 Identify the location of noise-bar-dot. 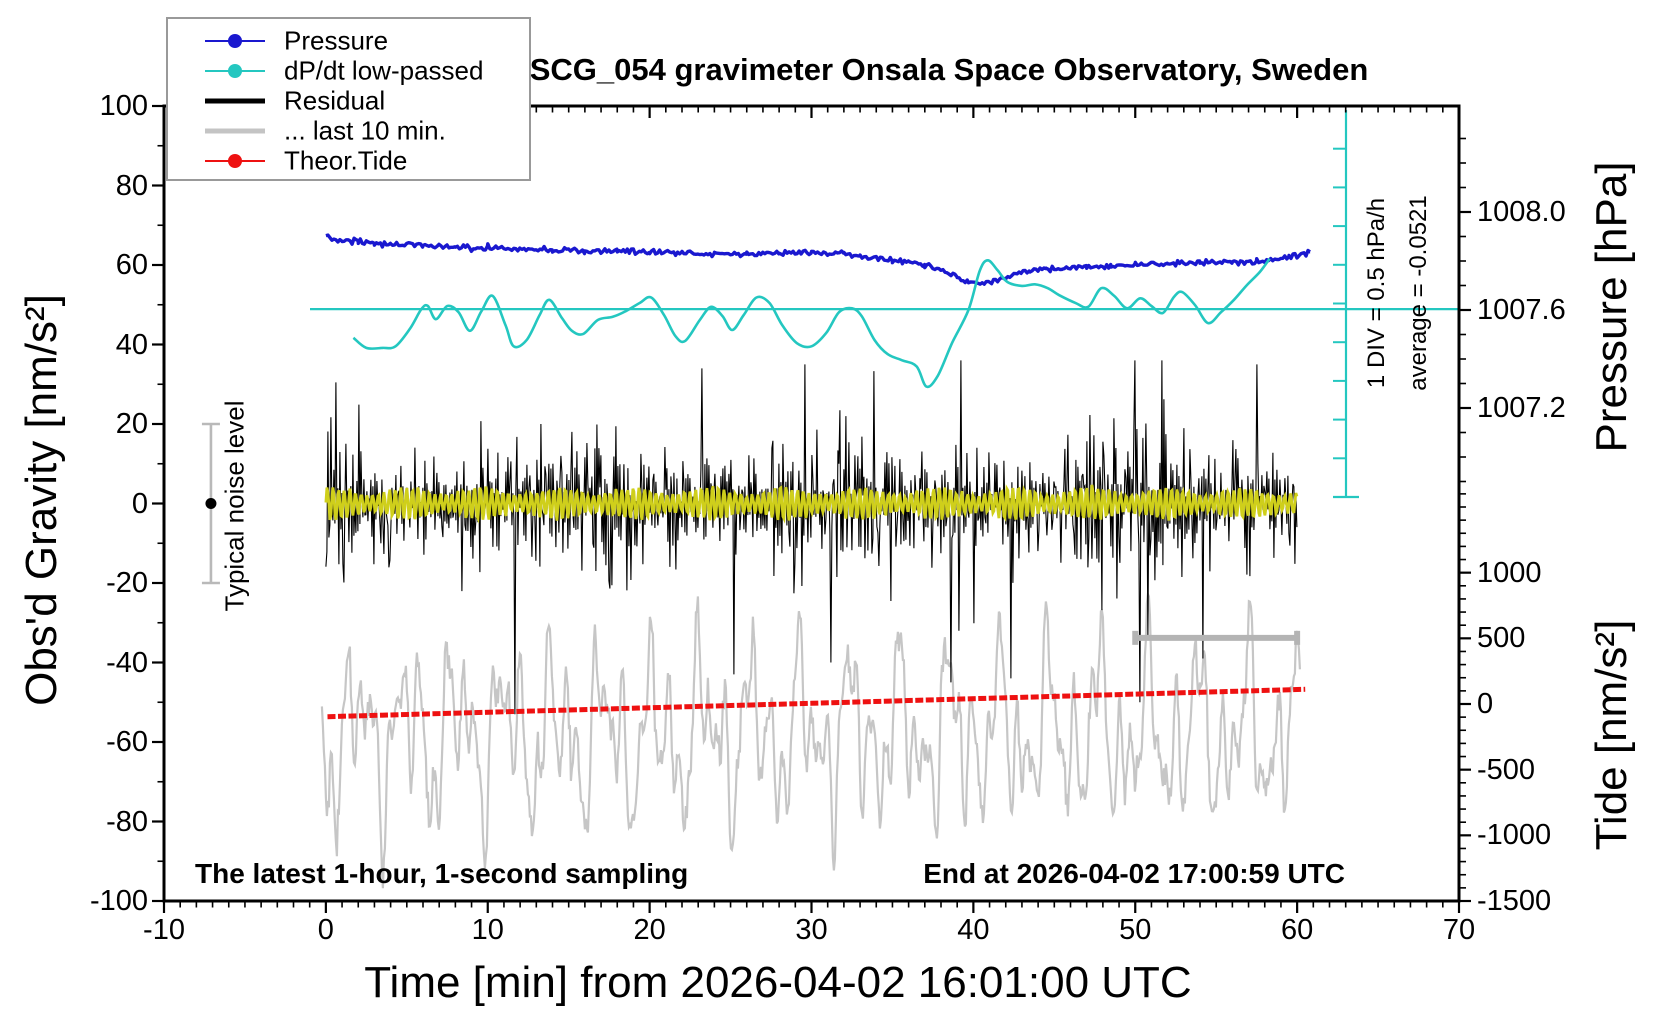
(211, 503).